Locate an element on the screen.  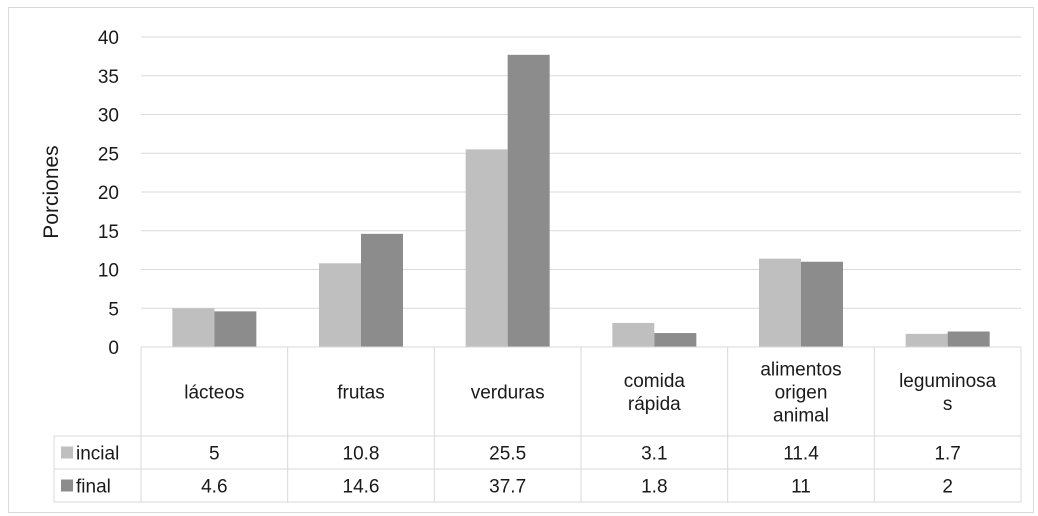
category-label: lácteos is located at coordinates (214, 393).